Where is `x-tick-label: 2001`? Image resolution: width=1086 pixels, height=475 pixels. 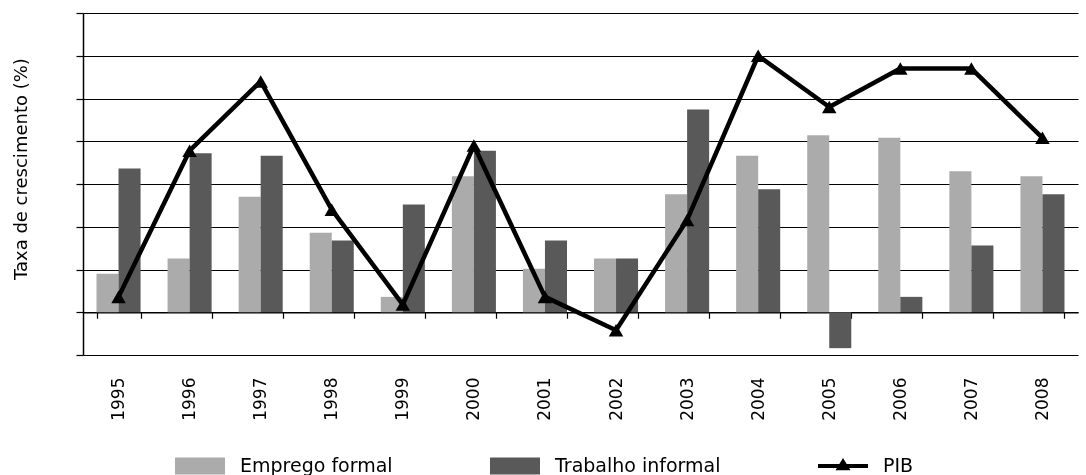 x-tick-label: 2001 is located at coordinates (544, 399).